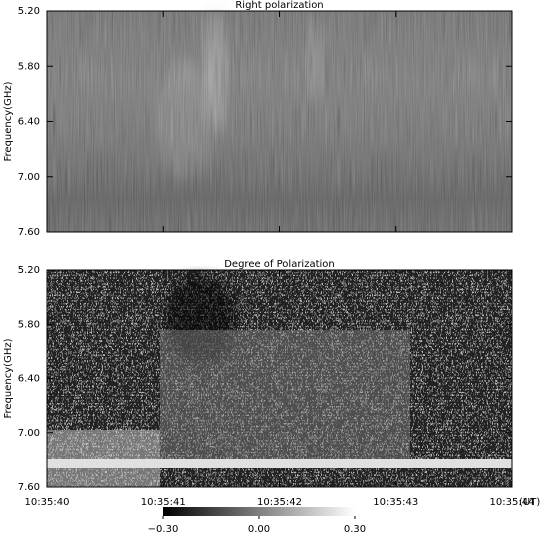  Describe the element at coordinates (259, 529) in the screenshot. I see `colorbar-tick-label: 0.00` at that location.